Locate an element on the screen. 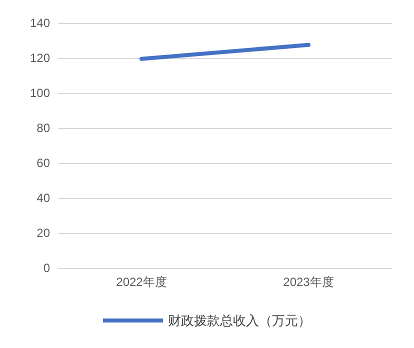  y-tick-label: 20 is located at coordinates (43, 233).